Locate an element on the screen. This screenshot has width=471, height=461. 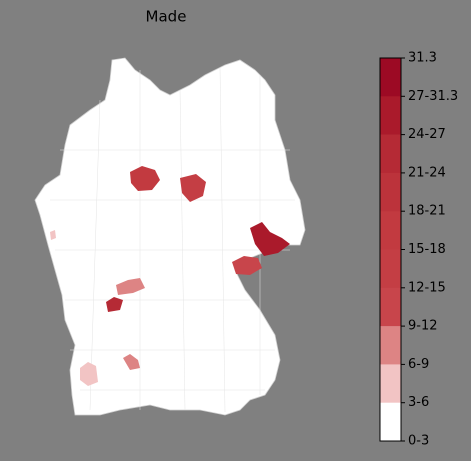
colorbar-label: 31.3 is located at coordinates (422, 58).